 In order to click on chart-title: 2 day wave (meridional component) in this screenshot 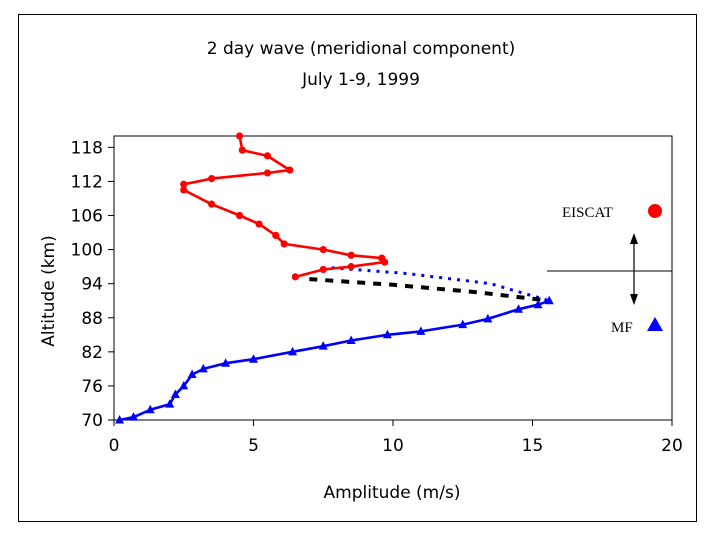, I will do `click(361, 49)`.